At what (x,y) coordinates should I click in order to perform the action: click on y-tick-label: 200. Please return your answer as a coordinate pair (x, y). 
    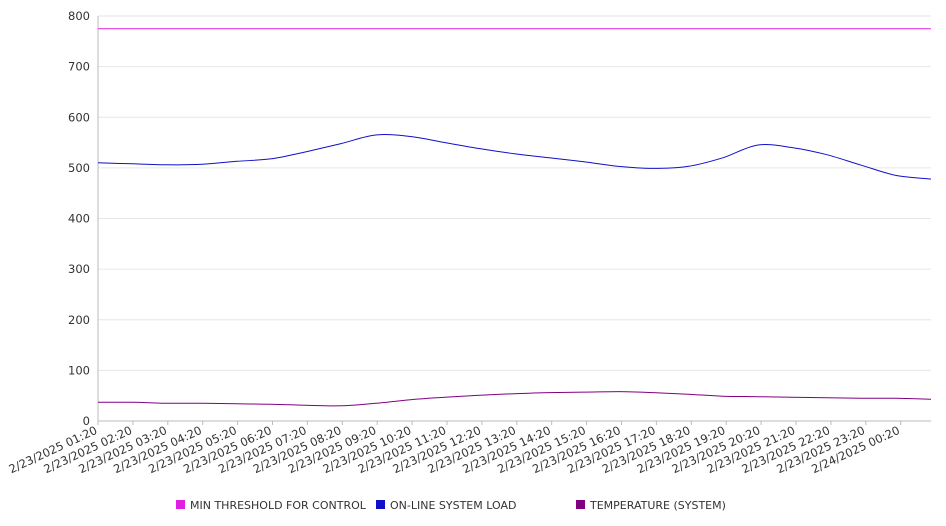
    Looking at the image, I should click on (79, 320).